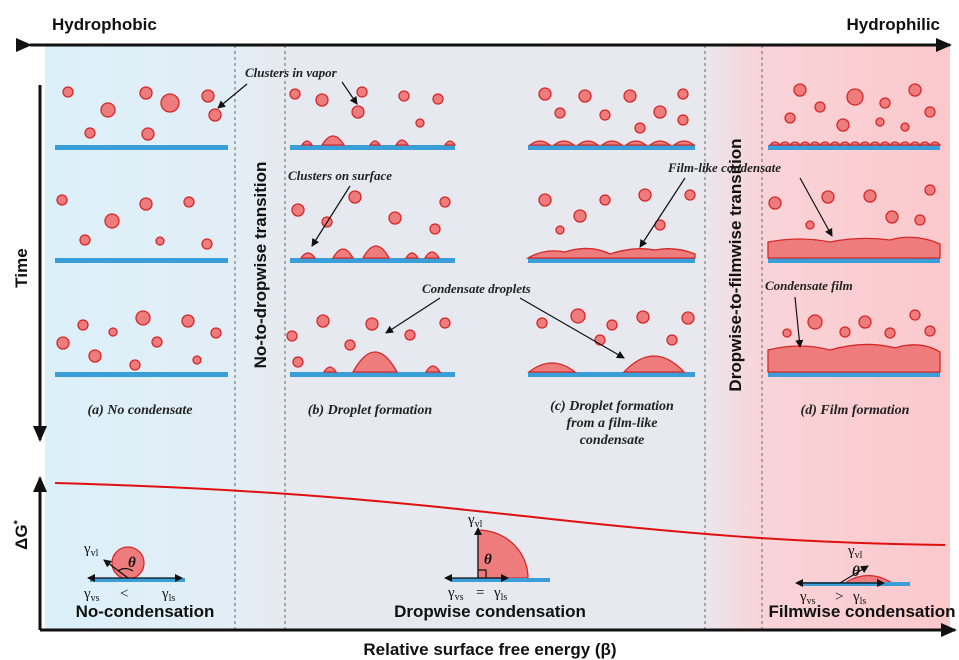  What do you see at coordinates (839, 597) in the screenshot?
I see `relation: >` at bounding box center [839, 597].